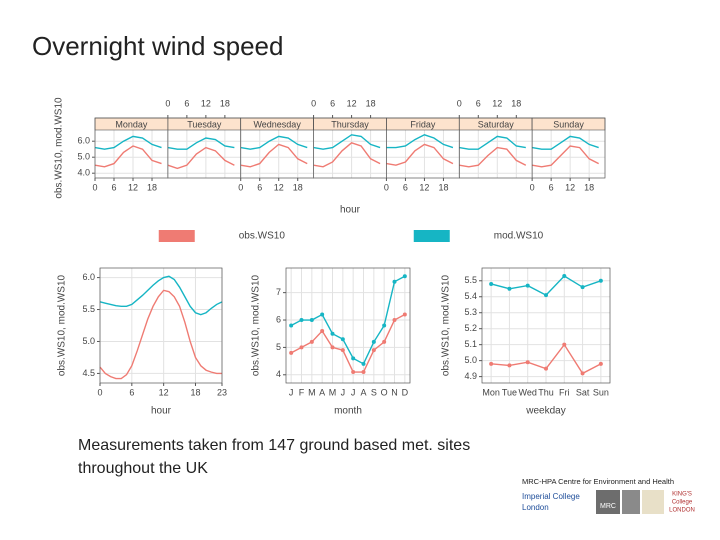  What do you see at coordinates (350, 210) in the screenshot?
I see `x-axis-label: hour` at bounding box center [350, 210].